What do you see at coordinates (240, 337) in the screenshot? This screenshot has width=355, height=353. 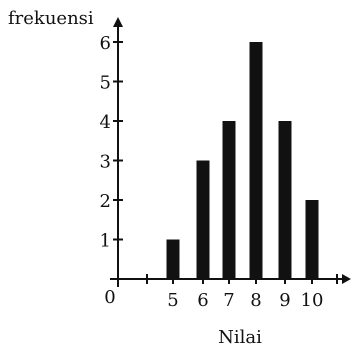 I see `x-axis-label: Nilai` at bounding box center [240, 337].